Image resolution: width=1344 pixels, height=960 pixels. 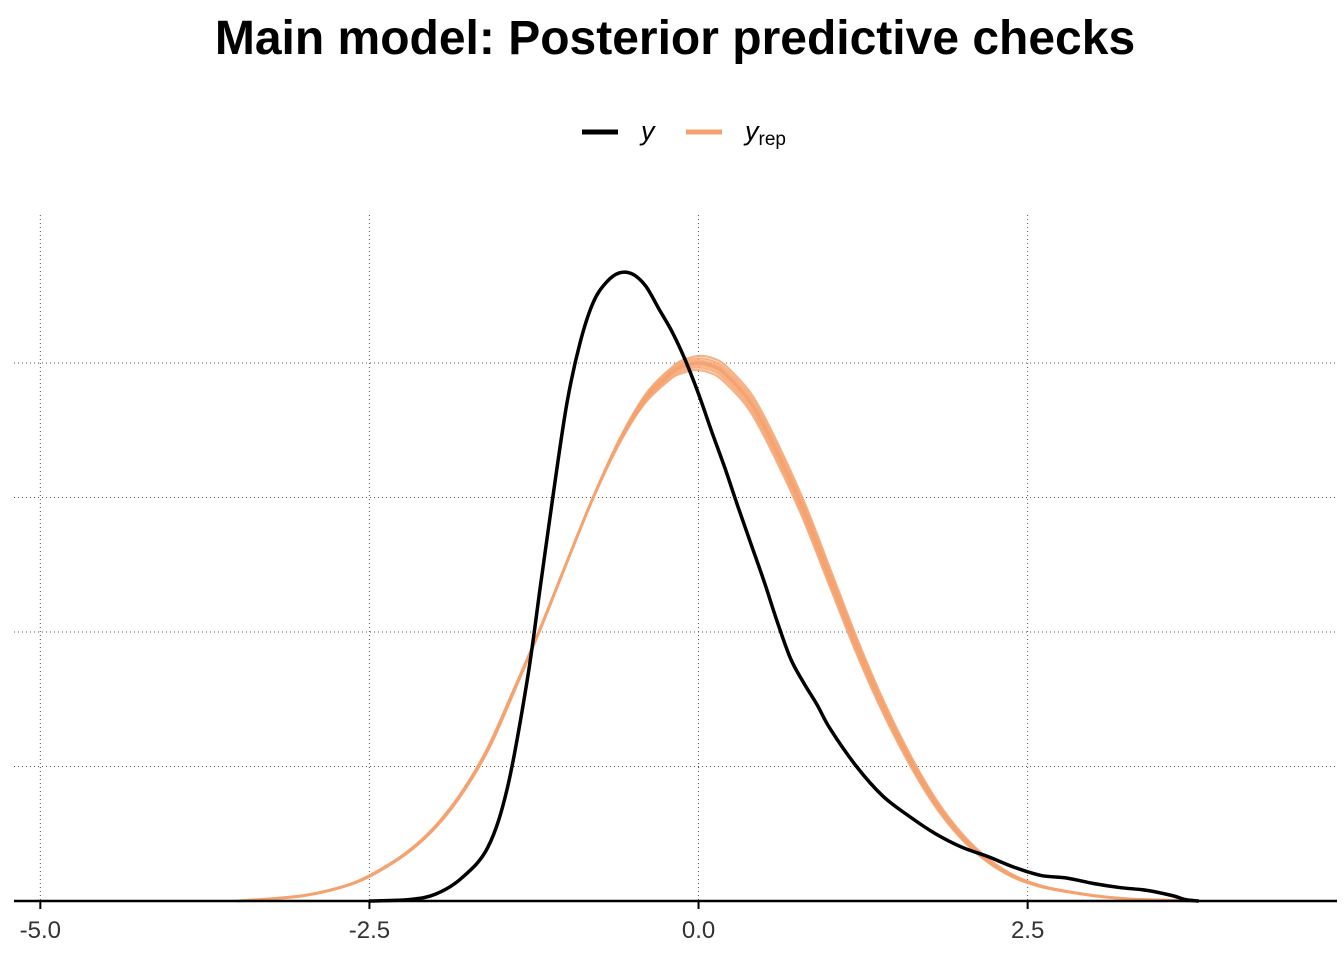 I want to click on legend-label-yrep-sub: rep, so click(x=772, y=139).